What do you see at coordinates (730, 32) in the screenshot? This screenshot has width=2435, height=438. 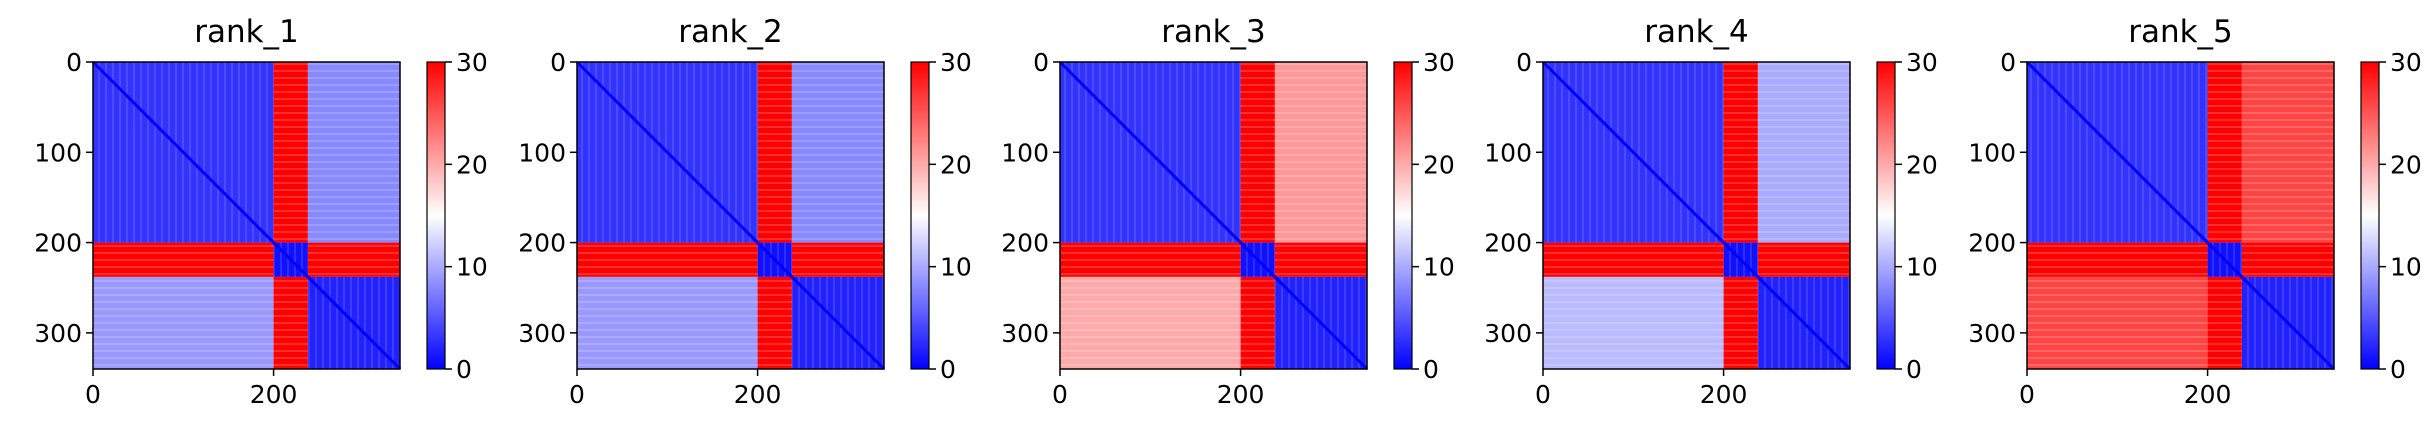 I see `panel-title: rank_2` at bounding box center [730, 32].